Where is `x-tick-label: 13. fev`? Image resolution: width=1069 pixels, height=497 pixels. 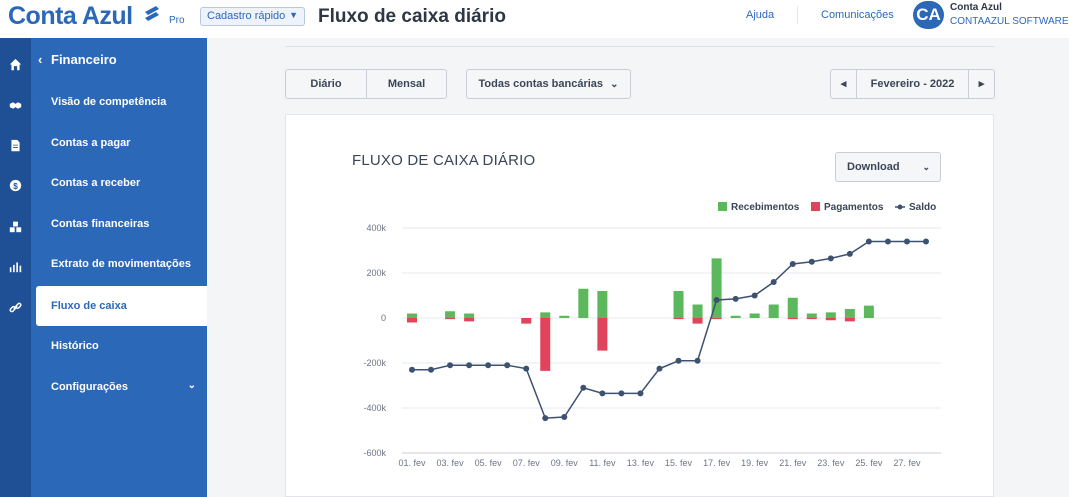
x-tick-label: 13. fev is located at coordinates (641, 463).